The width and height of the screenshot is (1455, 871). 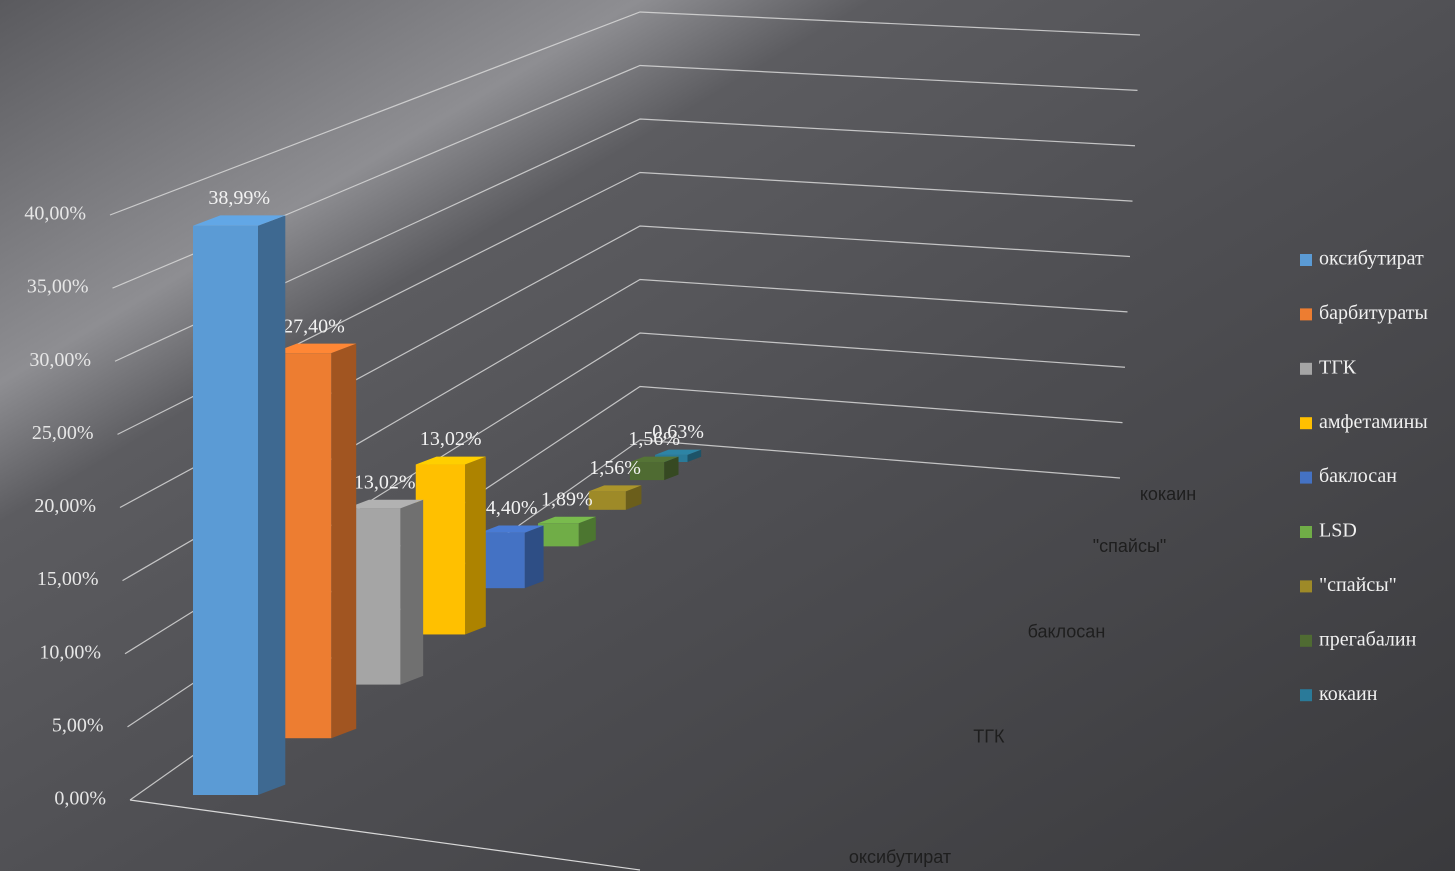 What do you see at coordinates (68, 579) in the screenshot?
I see `y-tick-label: 15,00%` at bounding box center [68, 579].